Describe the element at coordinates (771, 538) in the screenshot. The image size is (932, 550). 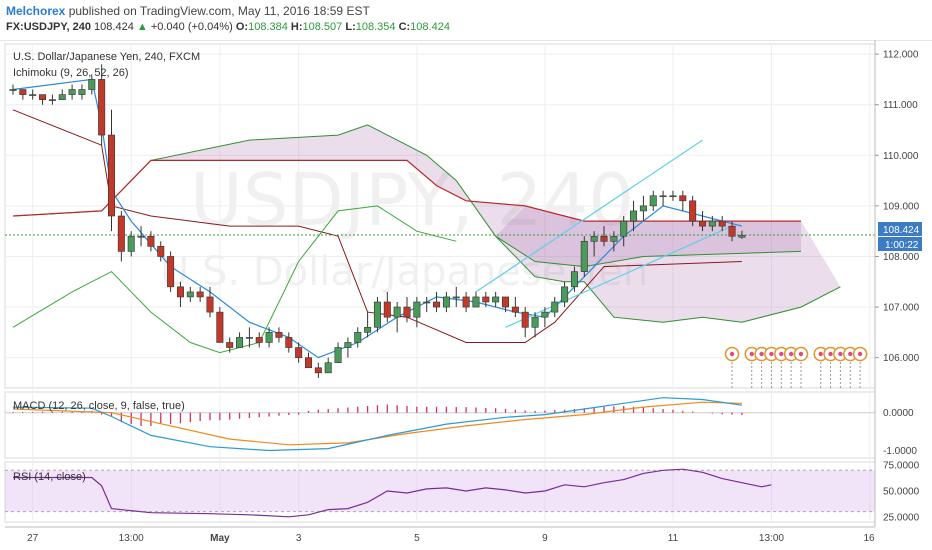
I see `time-tick-7: 13:00` at that location.